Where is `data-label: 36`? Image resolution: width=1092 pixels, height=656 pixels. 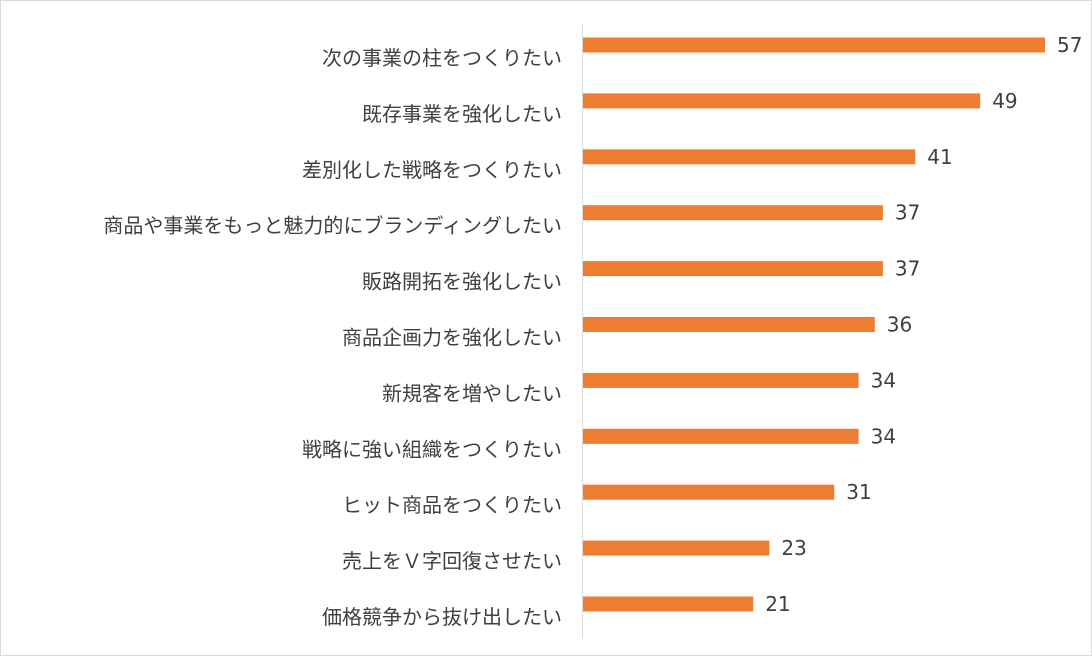
data-label: 36 is located at coordinates (899, 325).